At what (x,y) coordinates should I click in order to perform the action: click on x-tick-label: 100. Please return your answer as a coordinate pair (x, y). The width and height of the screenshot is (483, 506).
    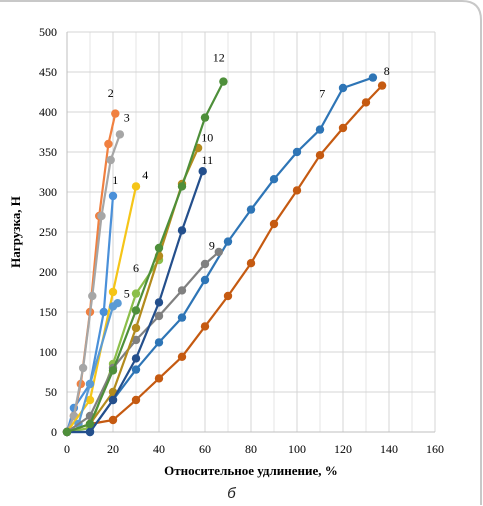
    Looking at the image, I should click on (297, 449).